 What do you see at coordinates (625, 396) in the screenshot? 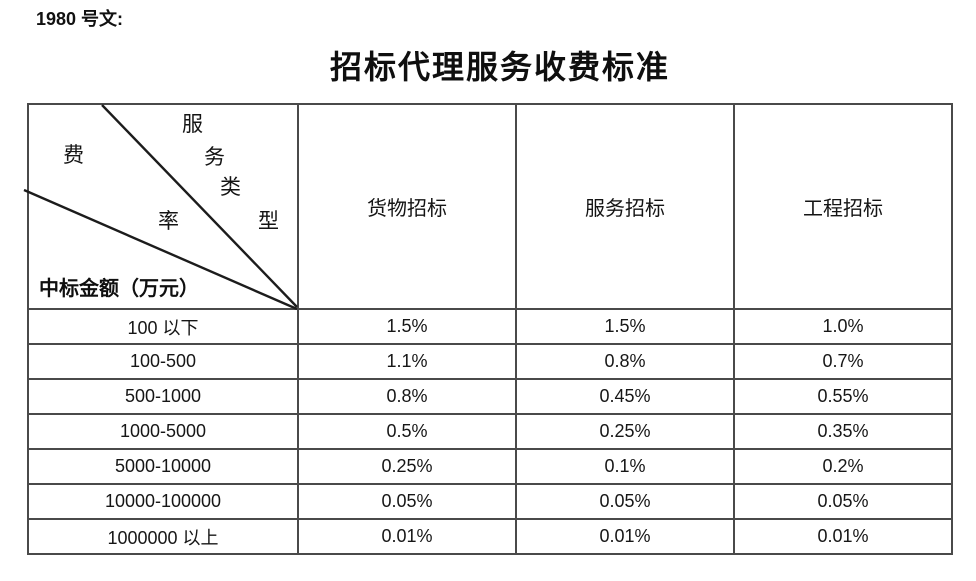
I see `rate-value-cell: 0.45%` at bounding box center [625, 396].